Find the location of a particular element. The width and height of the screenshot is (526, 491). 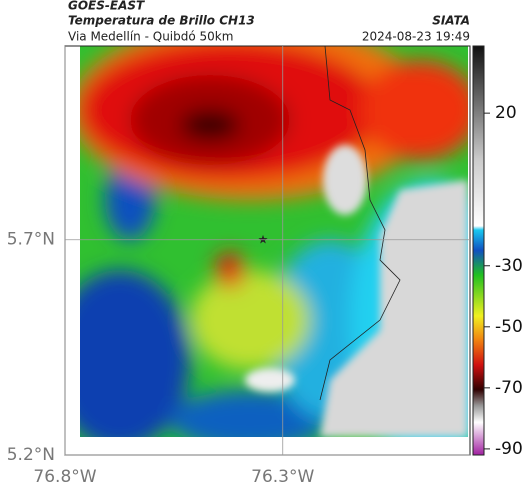

subtitle: Temperatura de Brillo CH13 is located at coordinates (161, 21).